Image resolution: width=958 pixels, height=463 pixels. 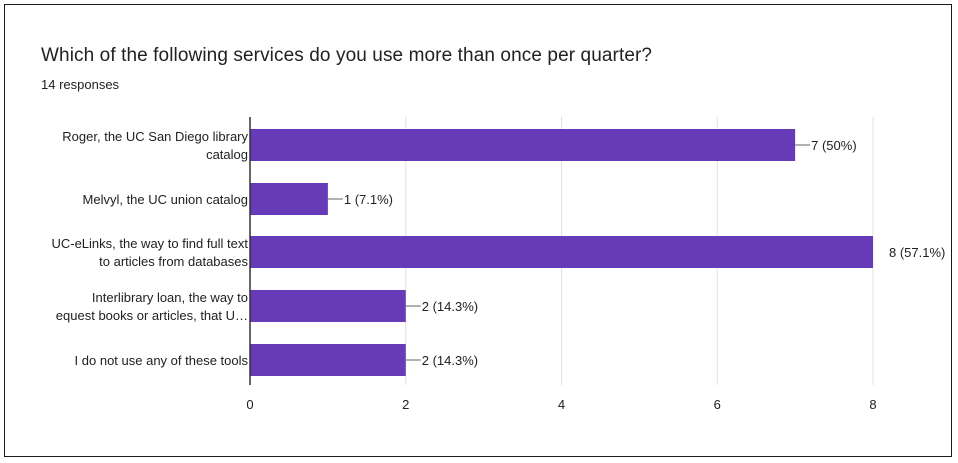 I want to click on category-label: catalog, so click(x=227, y=154).